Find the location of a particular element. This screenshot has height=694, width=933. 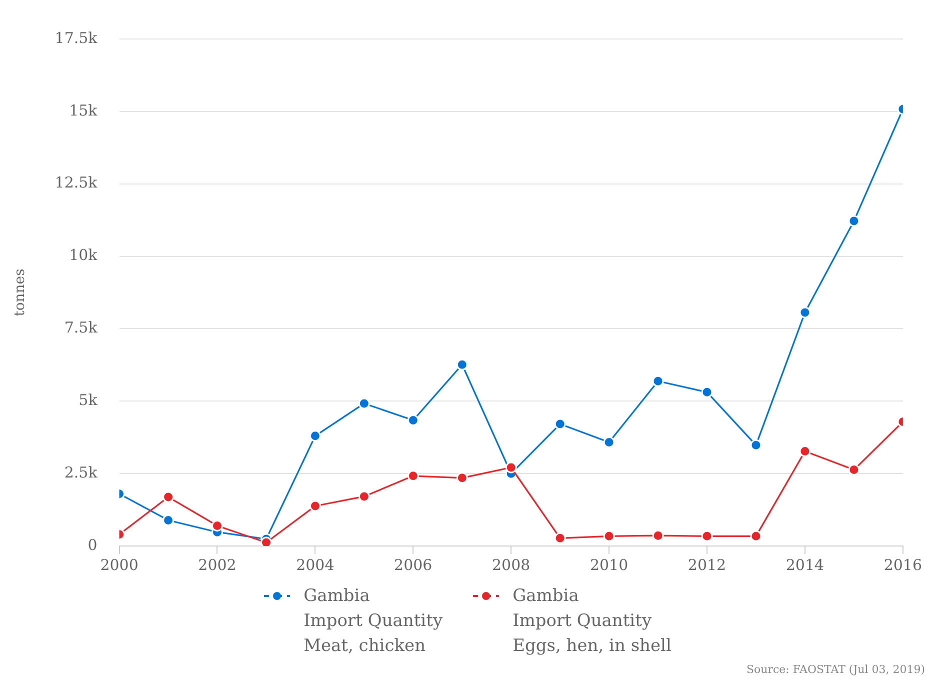

y-tick-label: 15k is located at coordinates (83, 110).